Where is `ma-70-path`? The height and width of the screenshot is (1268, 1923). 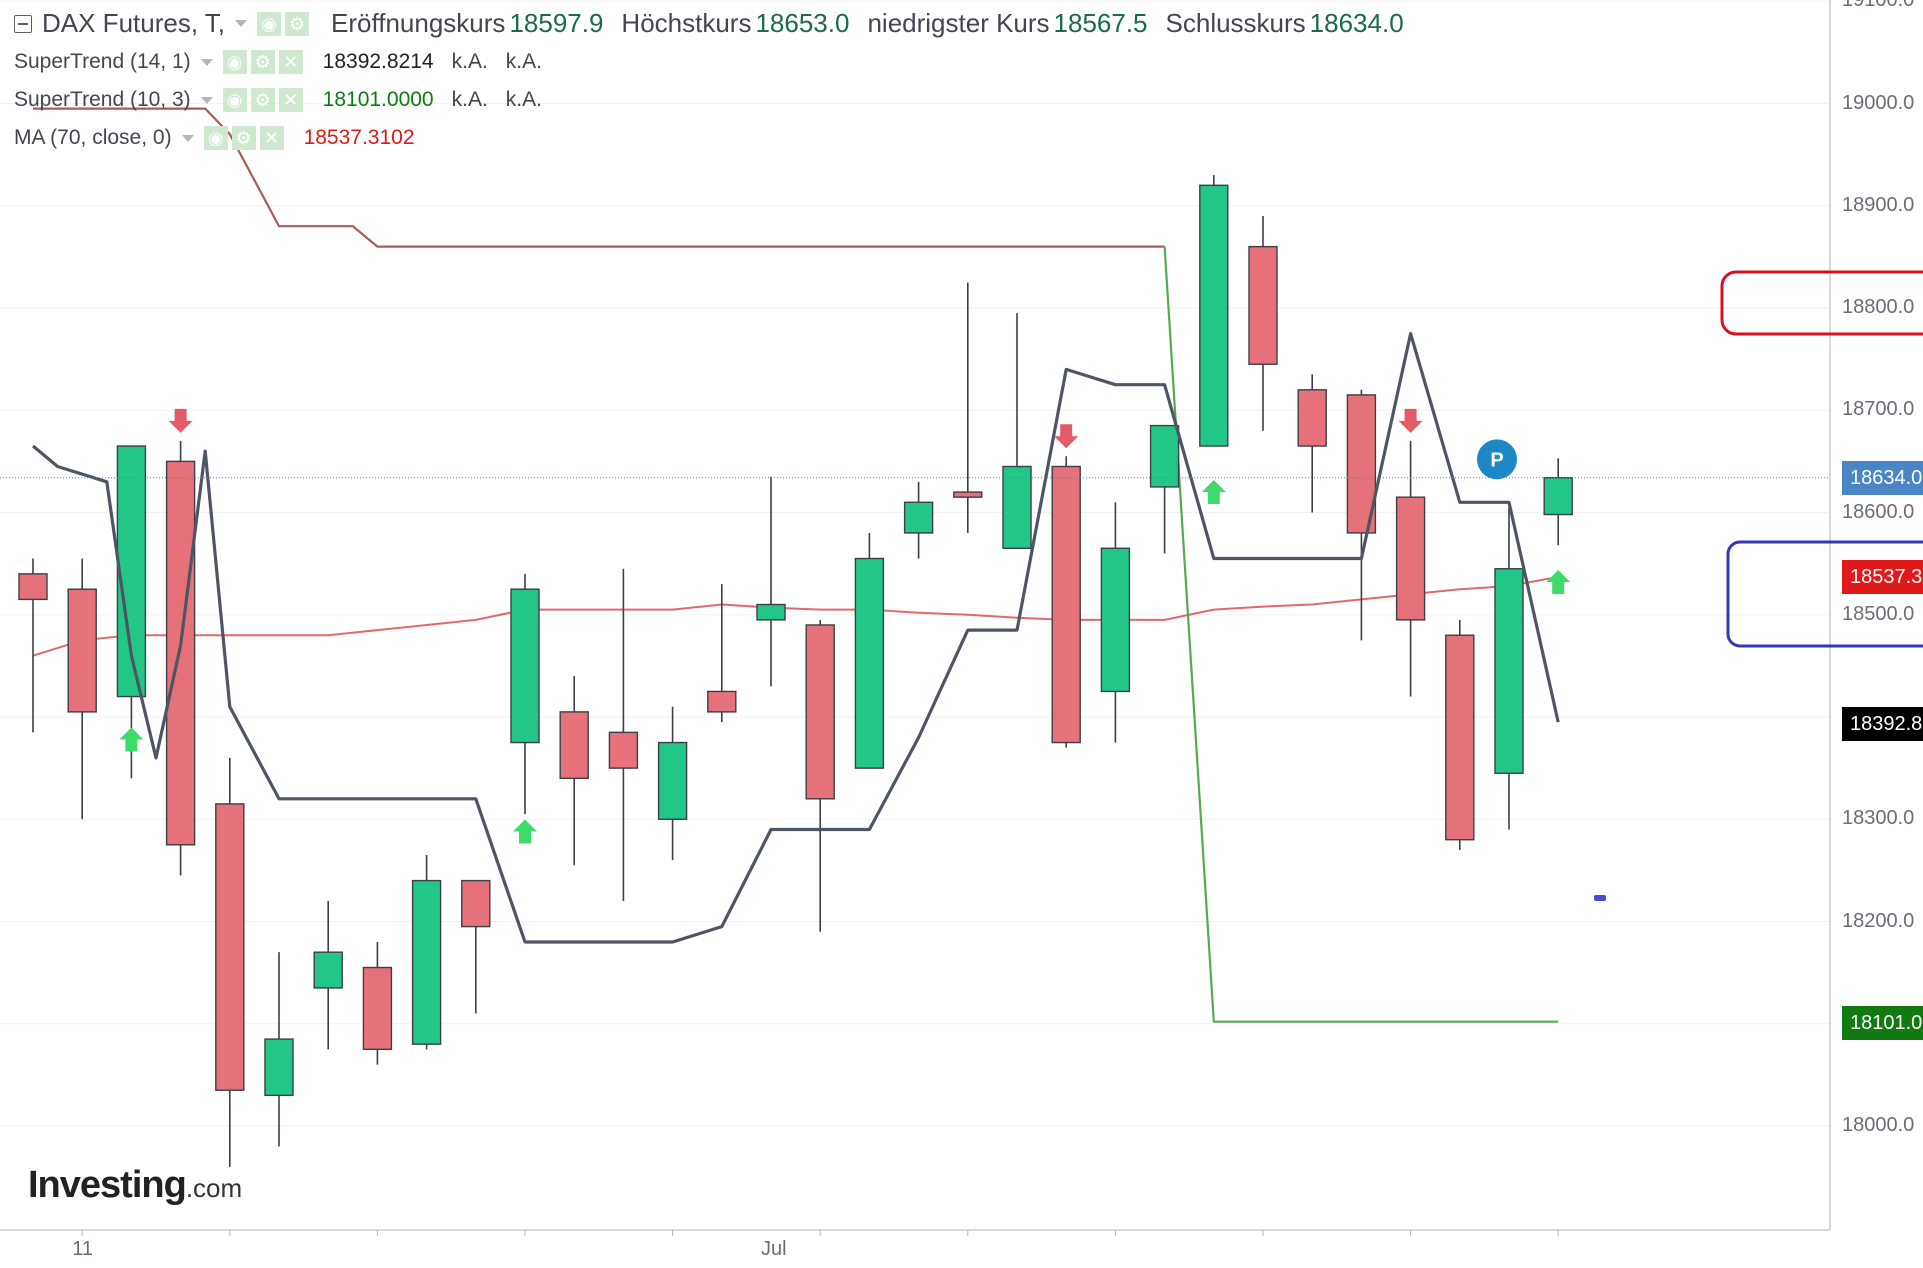
ma-70-path is located at coordinates (795, 616).